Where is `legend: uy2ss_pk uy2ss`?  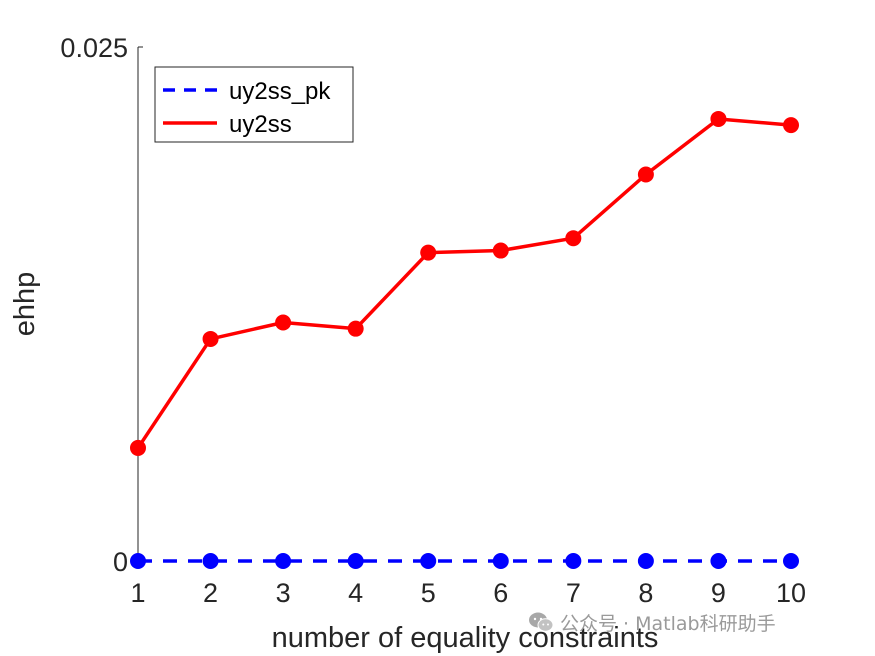 legend: uy2ss_pk uy2ss is located at coordinates (254, 104).